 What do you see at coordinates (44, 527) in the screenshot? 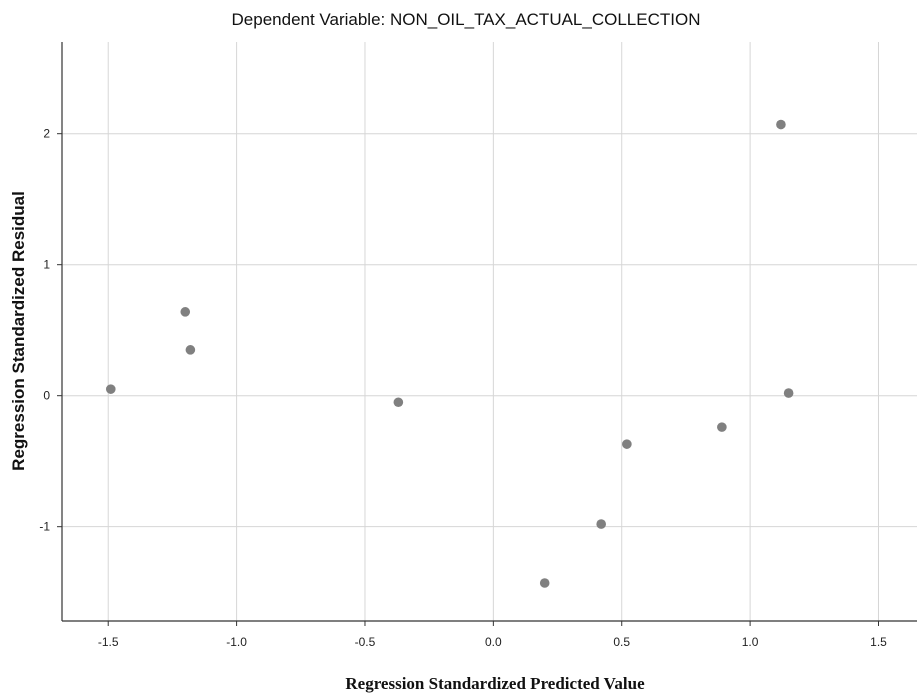
I see `y-tick-label: -1` at bounding box center [44, 527].